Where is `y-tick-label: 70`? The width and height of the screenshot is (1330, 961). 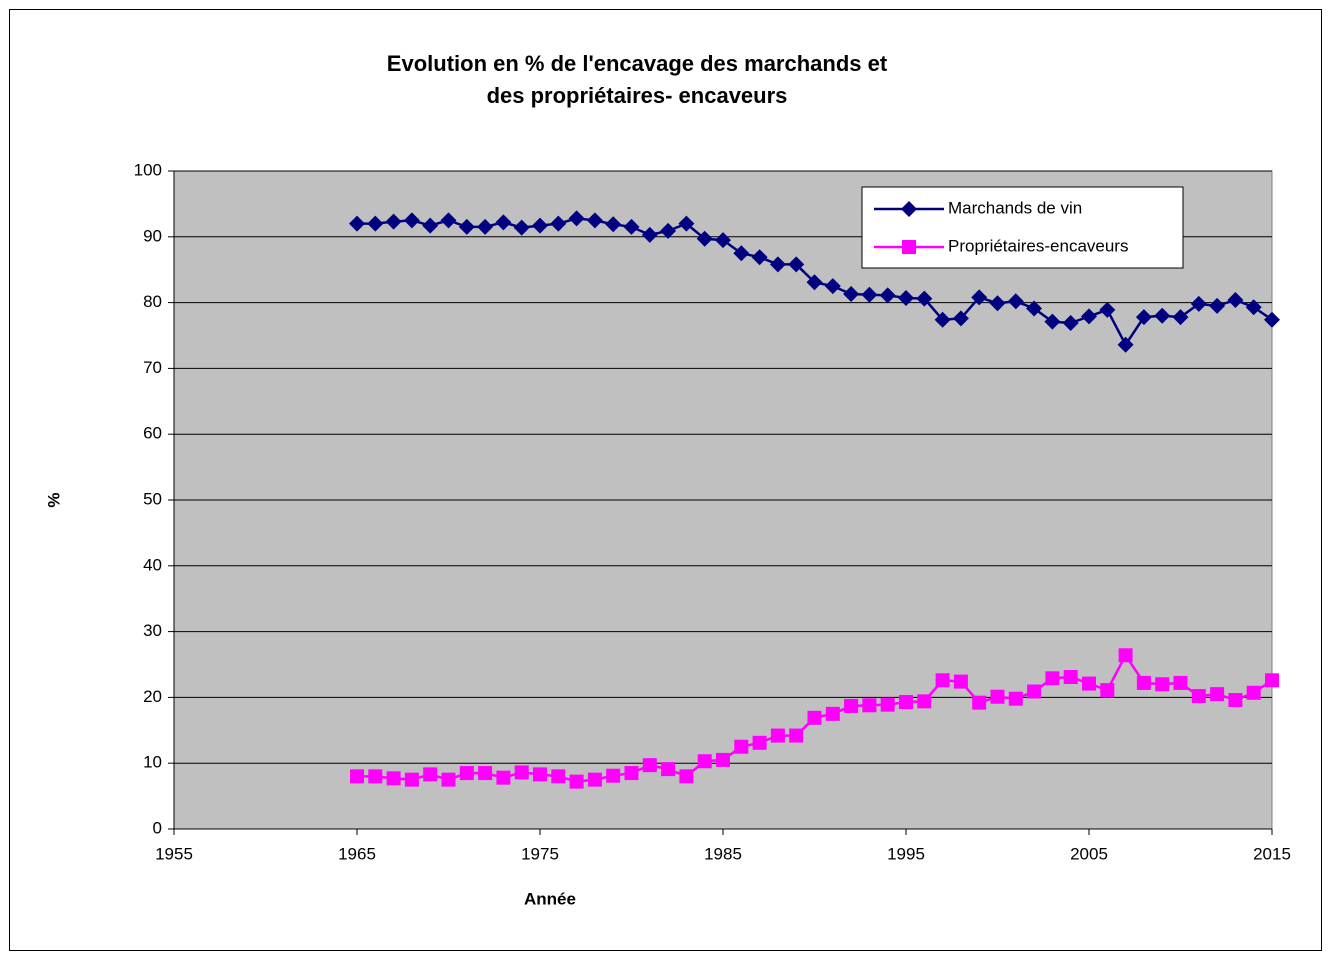 y-tick-label: 70 is located at coordinates (152, 367).